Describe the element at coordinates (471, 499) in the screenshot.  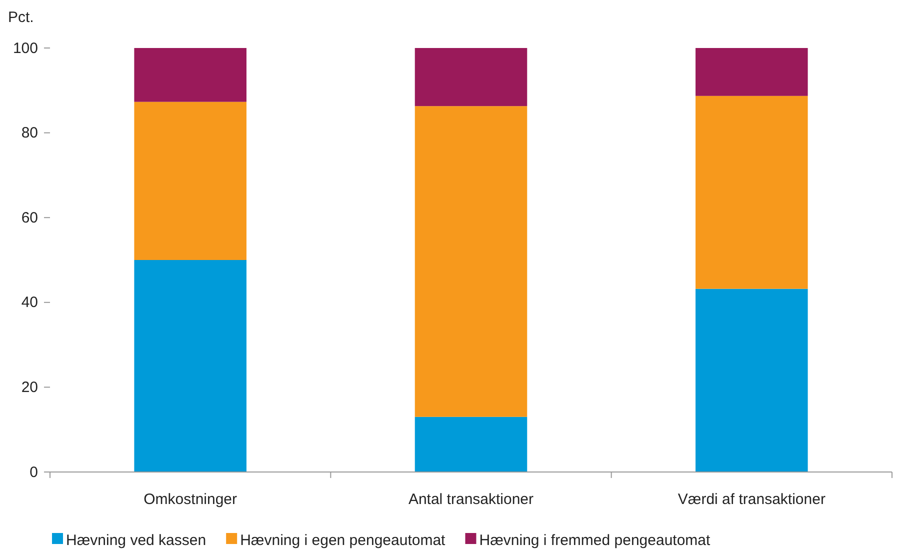
I see `x-tick-label: Antal transaktioner` at that location.